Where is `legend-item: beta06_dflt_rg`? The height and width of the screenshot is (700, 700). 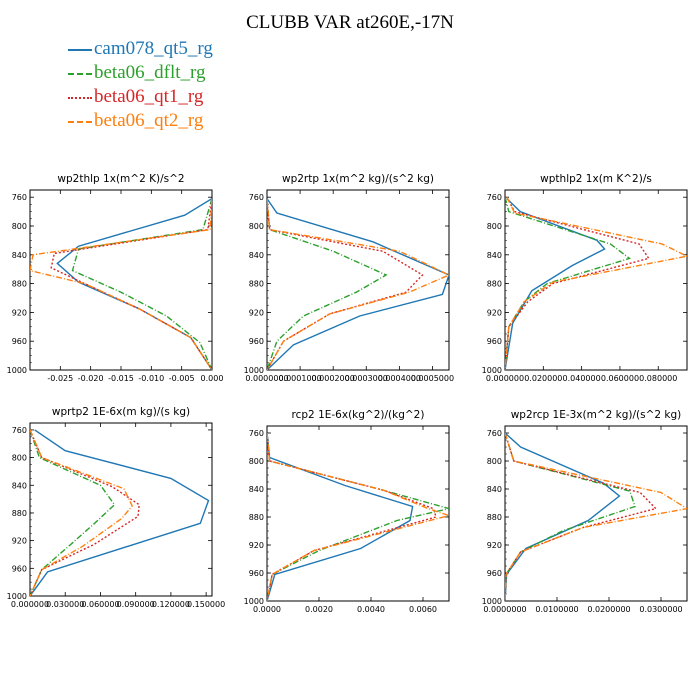
legend-item: beta06_dflt_rg is located at coordinates (168, 74).